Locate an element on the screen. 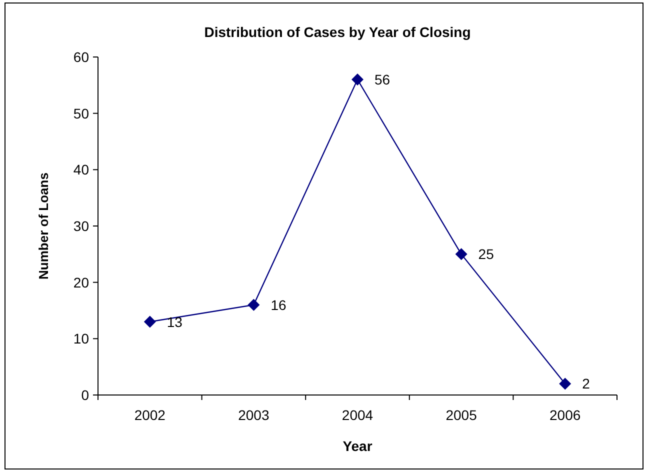 Image resolution: width=649 pixels, height=475 pixels. x-tick-label: 2005 is located at coordinates (462, 415).